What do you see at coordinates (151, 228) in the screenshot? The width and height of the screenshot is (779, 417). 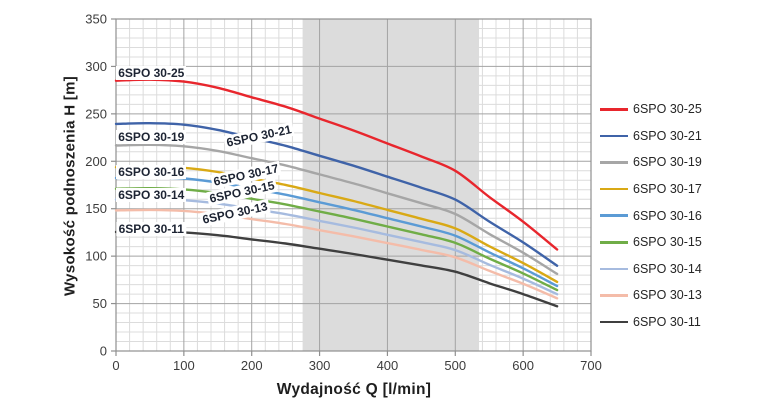 I see `curve-label-6spo-30-11: 6SPO 30-11` at bounding box center [151, 228].